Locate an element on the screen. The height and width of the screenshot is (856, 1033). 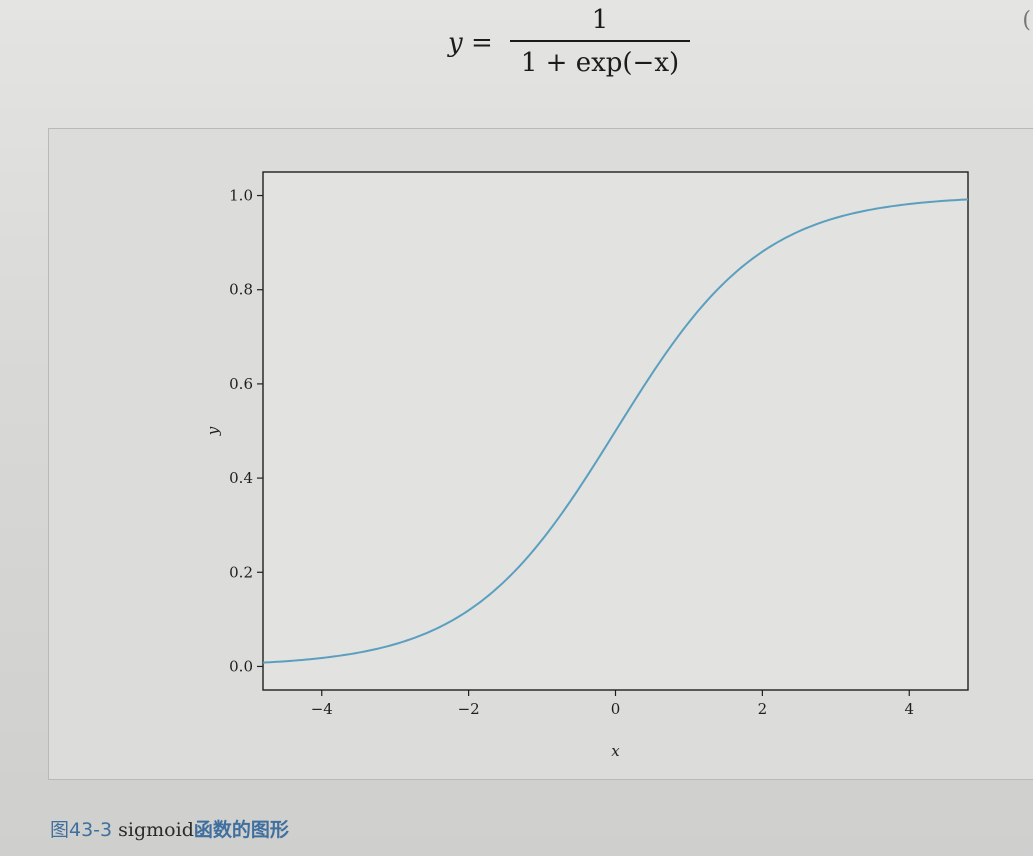
y-tick-label: 0.8 is located at coordinates (241, 290).